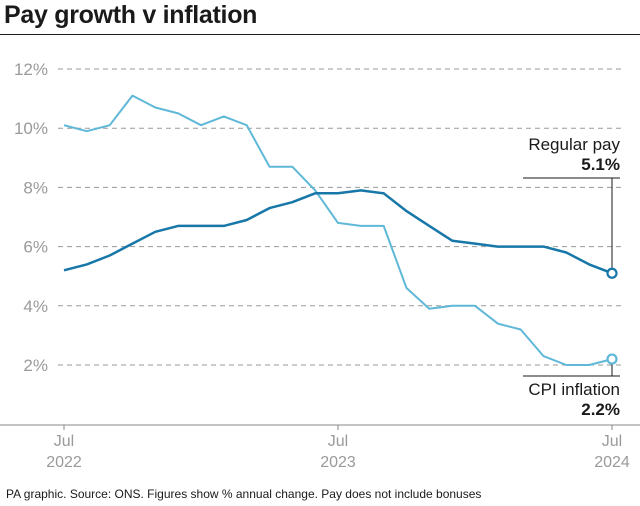 The height and width of the screenshot is (506, 640). I want to click on y-tick-label: 10%, so click(31, 128).